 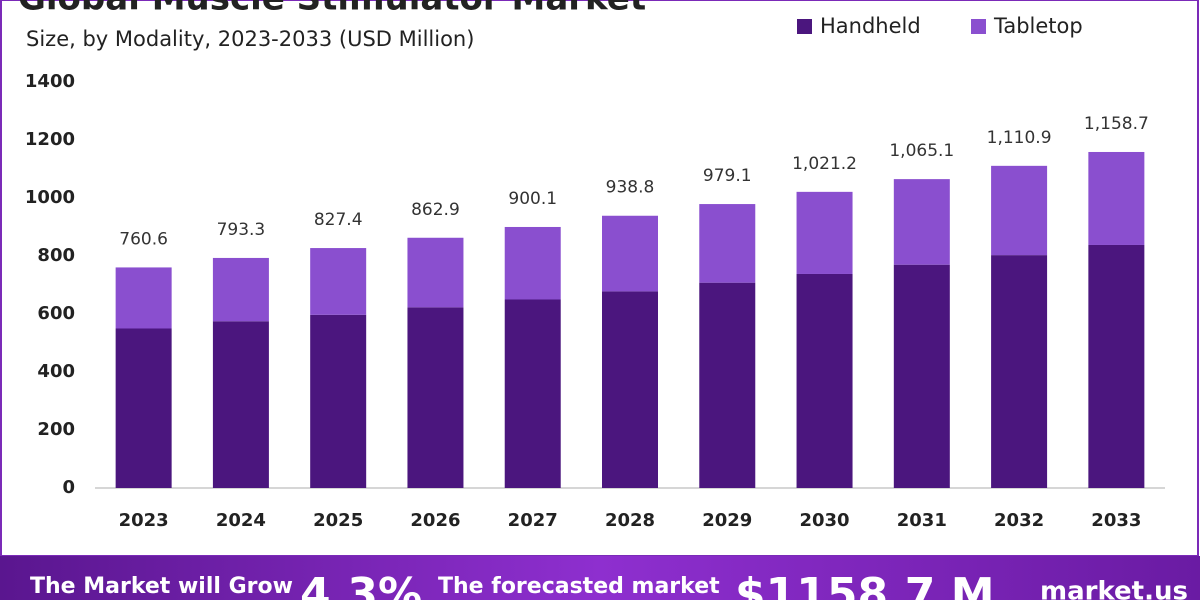 What do you see at coordinates (824, 520) in the screenshot?
I see `x-tick-label: 2030` at bounding box center [824, 520].